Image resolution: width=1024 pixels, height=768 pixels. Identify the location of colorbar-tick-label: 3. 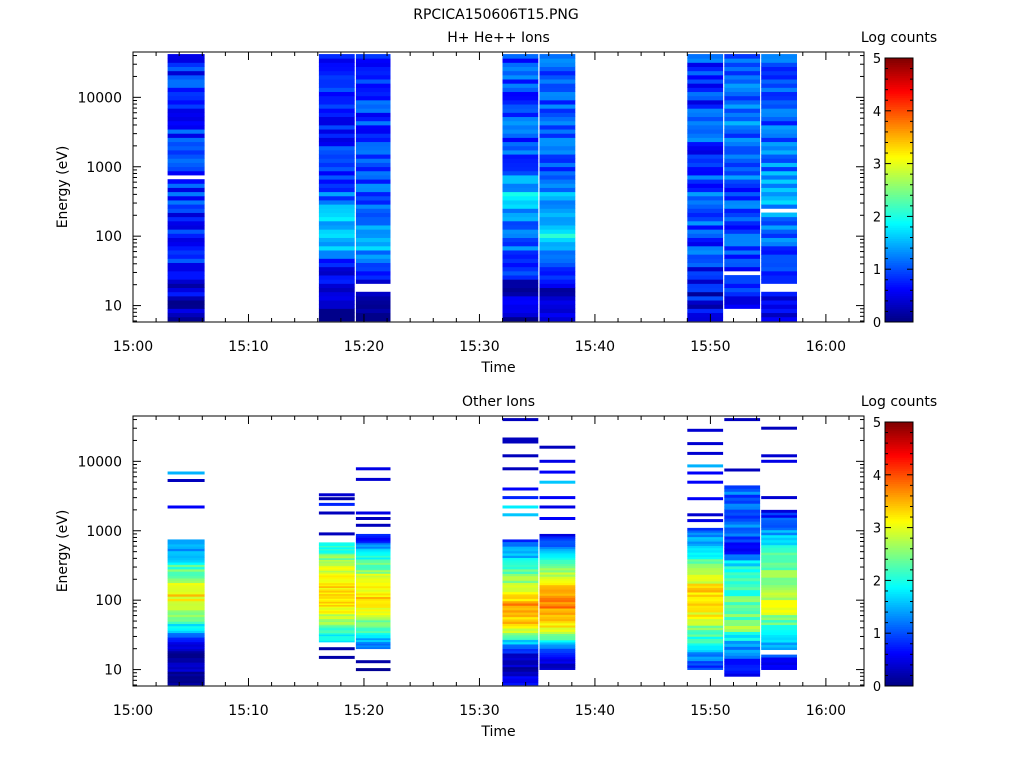
(877, 165).